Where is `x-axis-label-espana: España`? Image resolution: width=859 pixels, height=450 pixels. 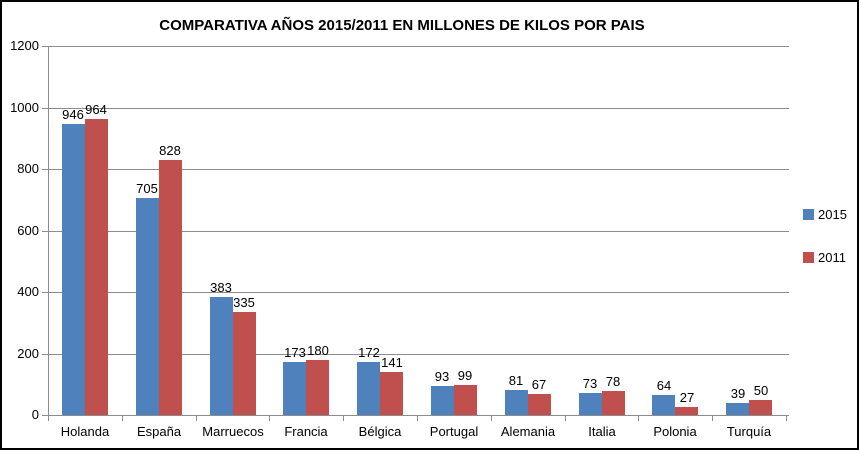
x-axis-label-espana: España is located at coordinates (159, 431).